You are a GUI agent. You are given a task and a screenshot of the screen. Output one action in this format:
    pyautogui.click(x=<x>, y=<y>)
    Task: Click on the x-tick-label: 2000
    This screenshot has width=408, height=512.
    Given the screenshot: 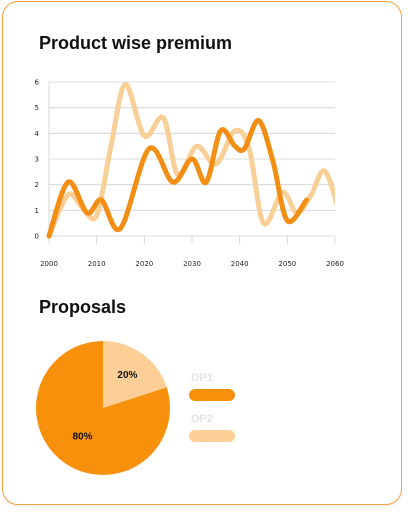 What is the action you would take?
    pyautogui.click(x=49, y=264)
    